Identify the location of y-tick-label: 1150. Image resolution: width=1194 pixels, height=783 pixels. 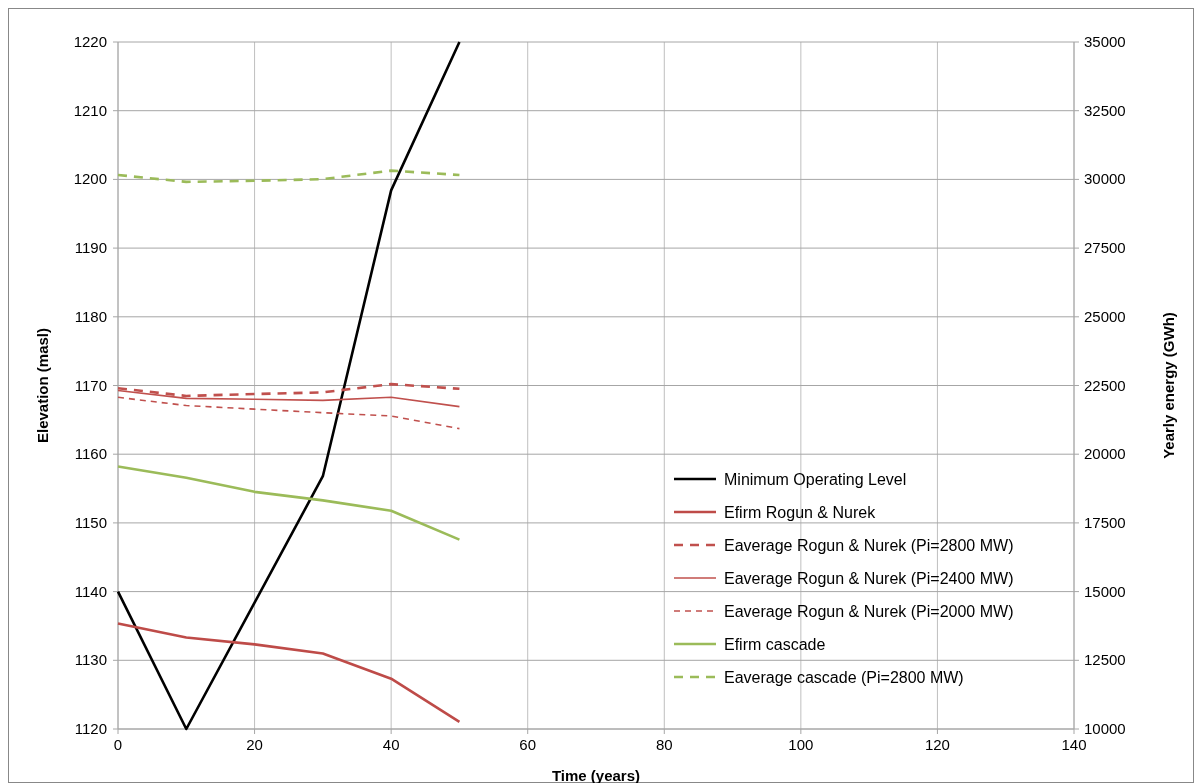
(90, 522).